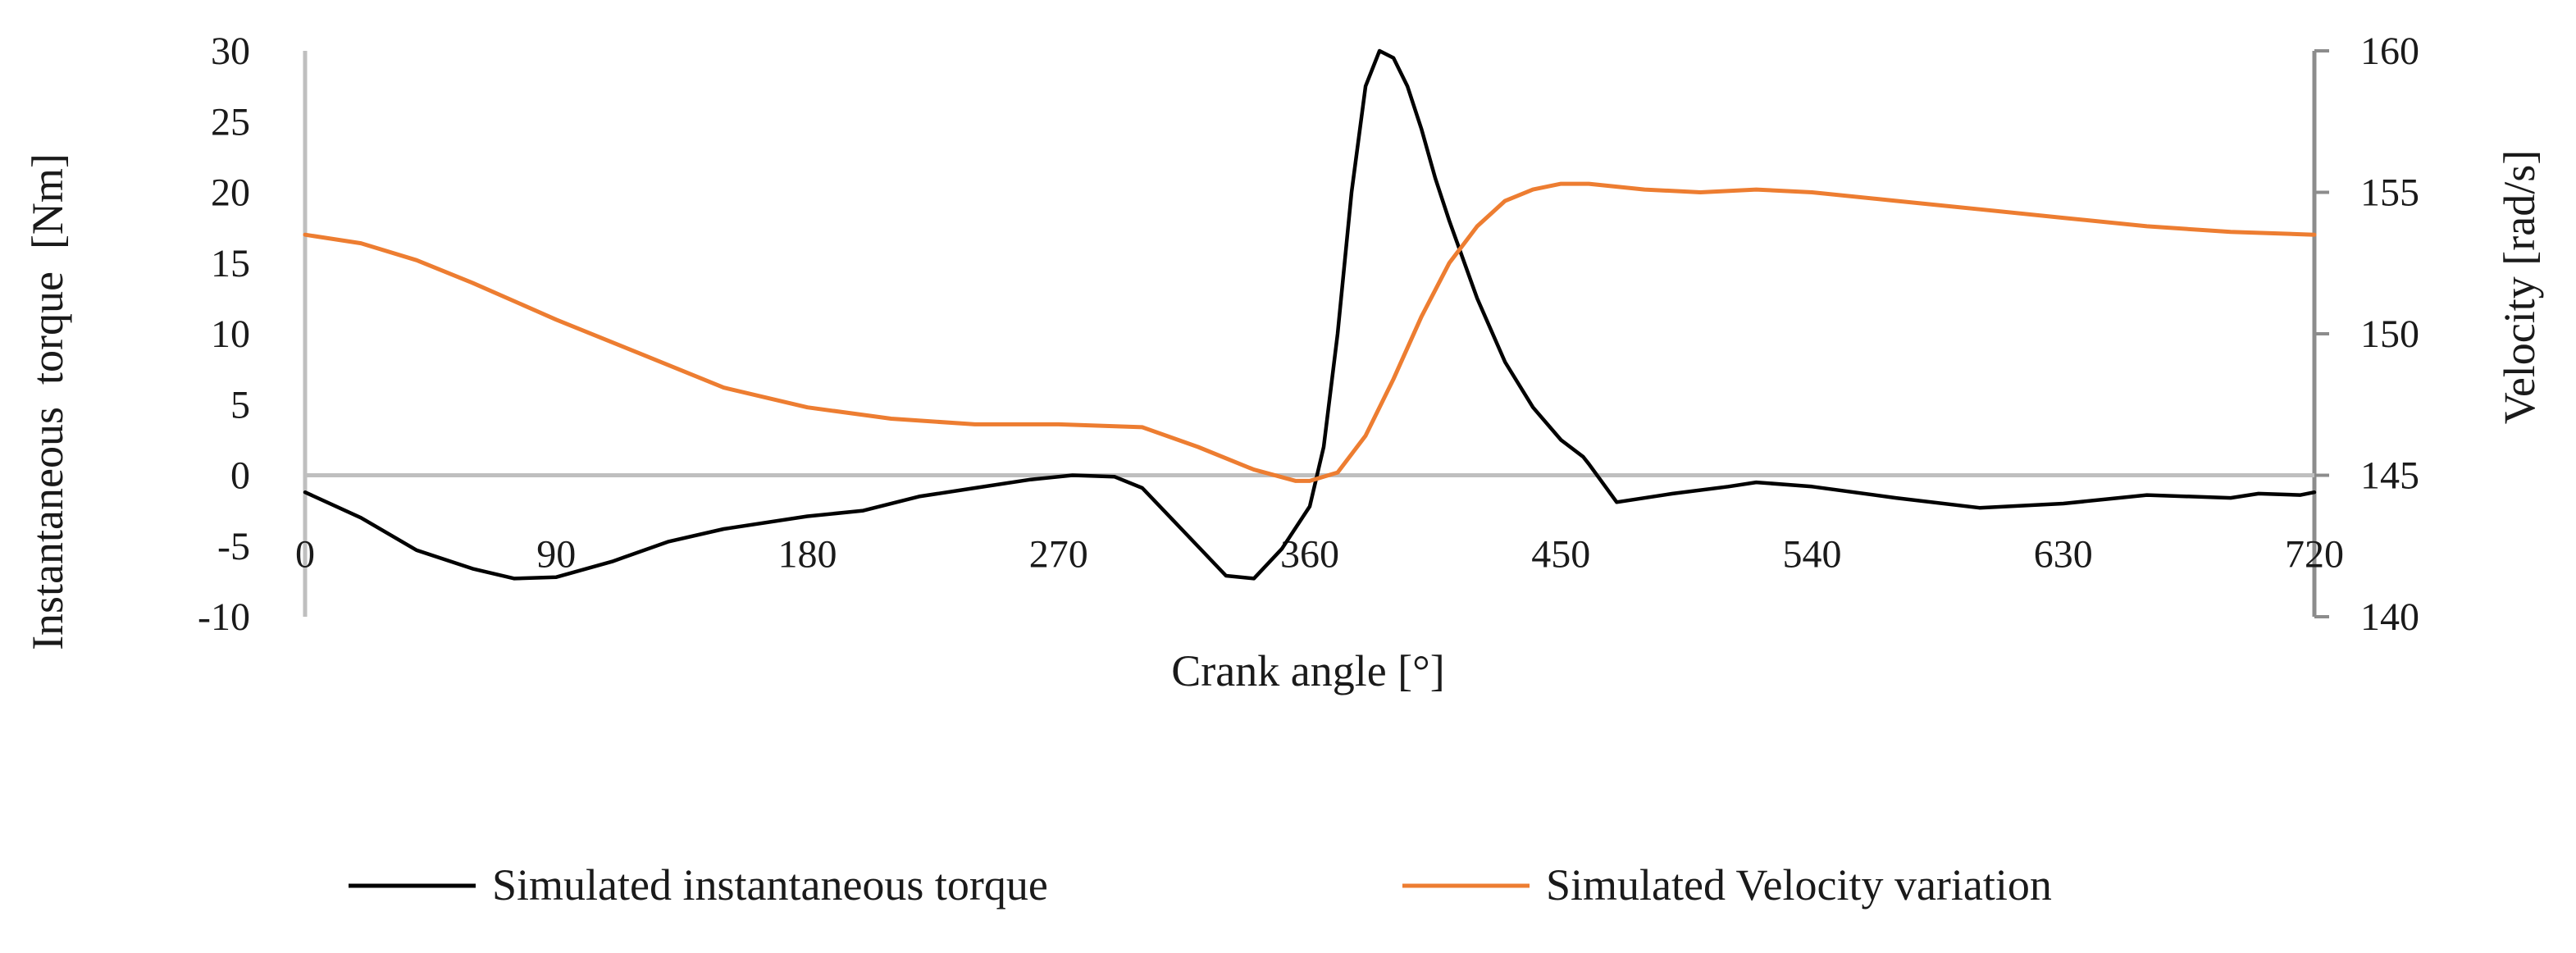 Image resolution: width=2576 pixels, height=953 pixels. Describe the element at coordinates (2314, 555) in the screenshot. I see `x-tick-label: 720` at that location.